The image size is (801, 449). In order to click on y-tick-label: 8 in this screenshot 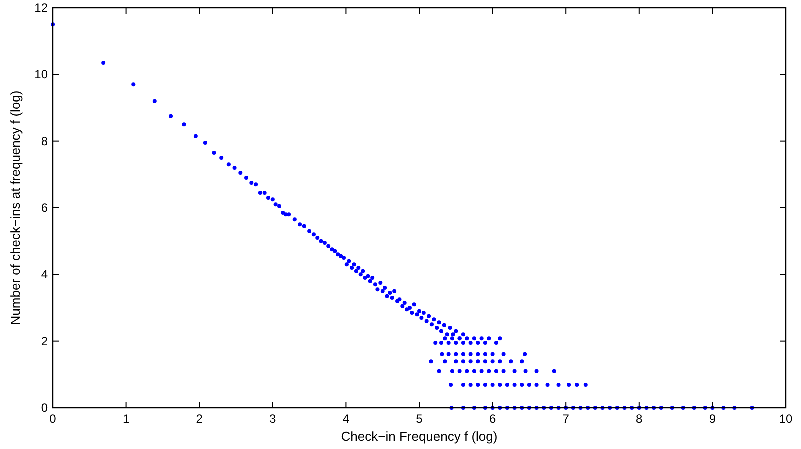, I will do `click(44, 141)`.